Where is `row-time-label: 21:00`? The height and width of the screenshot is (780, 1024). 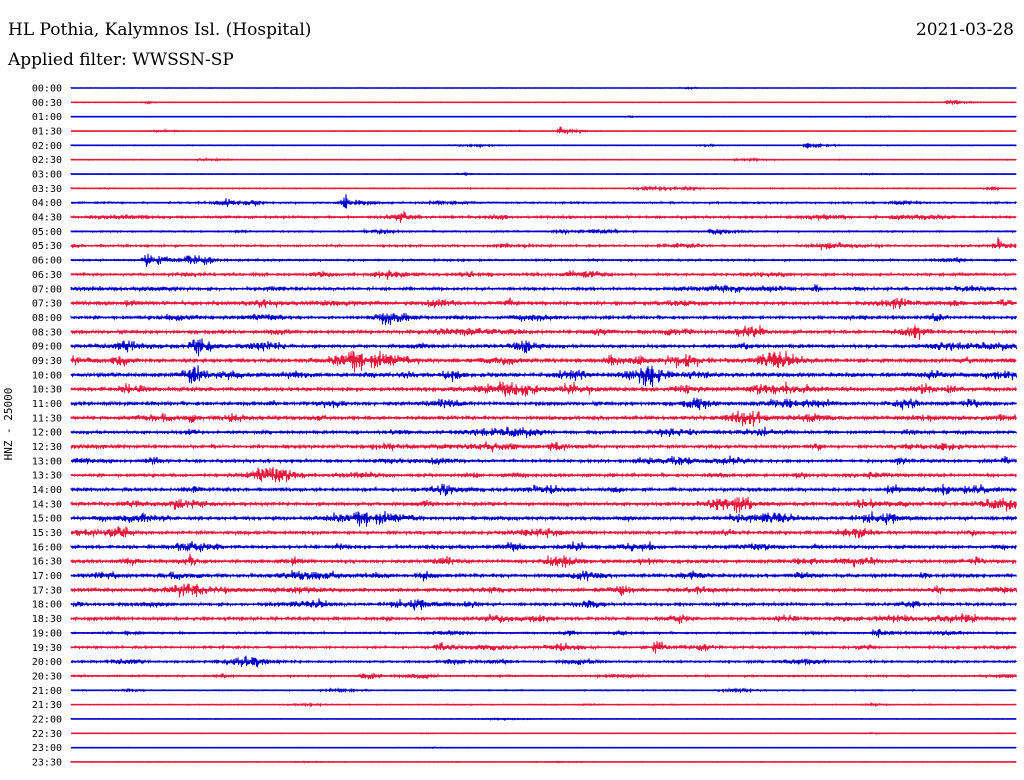 row-time-label: 21:00 is located at coordinates (47, 691).